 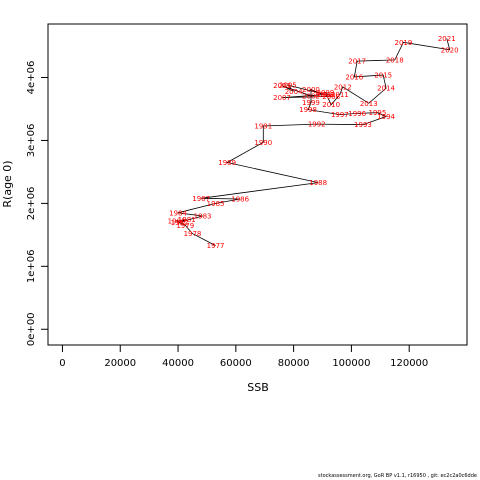 What do you see at coordinates (340, 95) in the screenshot?
I see `point-year-label: 2011` at bounding box center [340, 95].